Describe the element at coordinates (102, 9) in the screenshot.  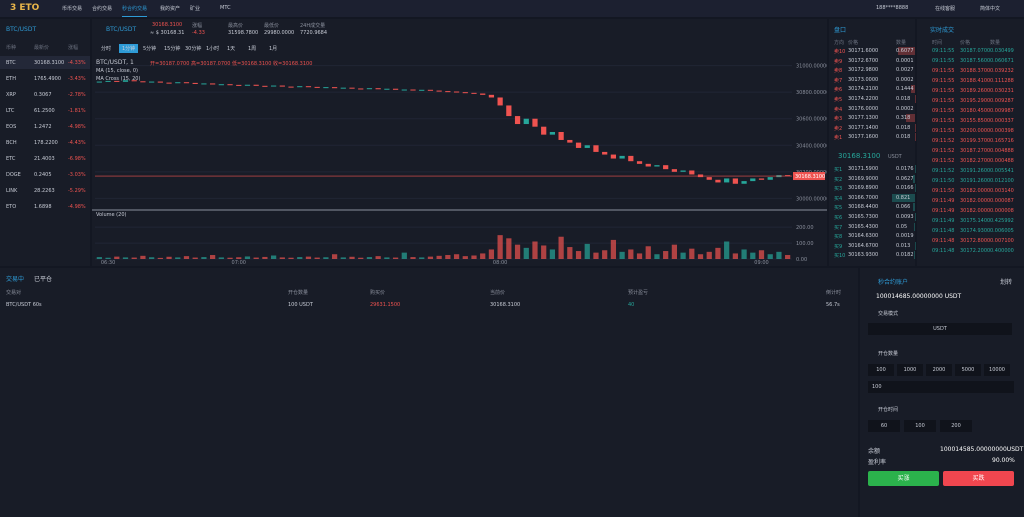
I see `nav-item: 合约交易` at that location.